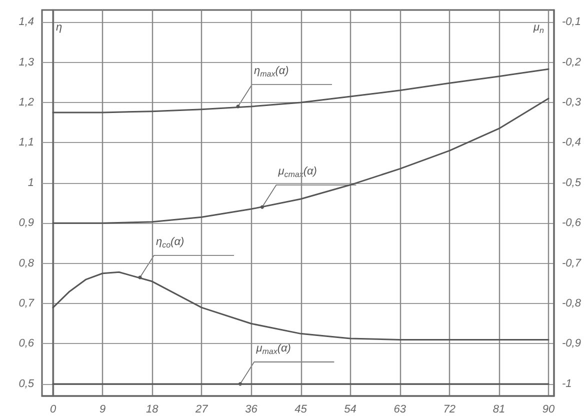 The width and height of the screenshot is (588, 416). I want to click on y-tick-label: 1,3, so click(26, 62).